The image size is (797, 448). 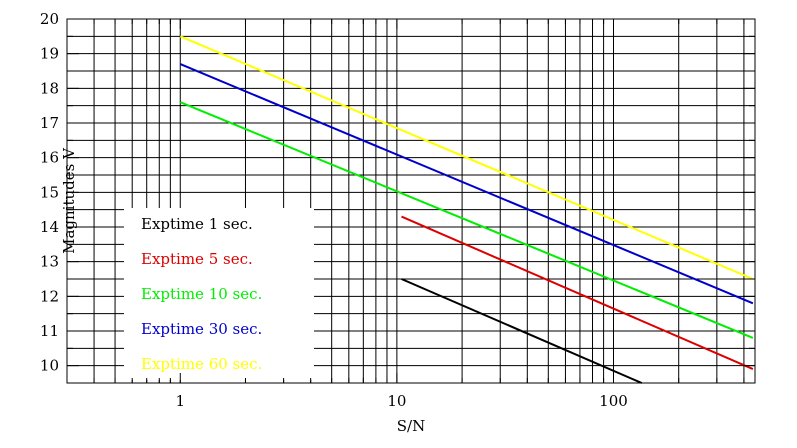 What do you see at coordinates (49, 123) in the screenshot?
I see `y-tick-label: 17` at bounding box center [49, 123].